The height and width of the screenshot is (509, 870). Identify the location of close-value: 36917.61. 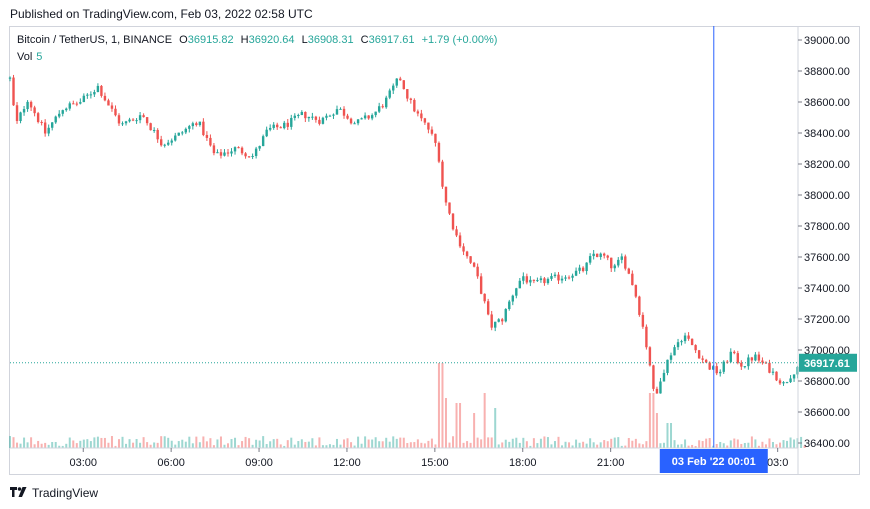
(391, 40).